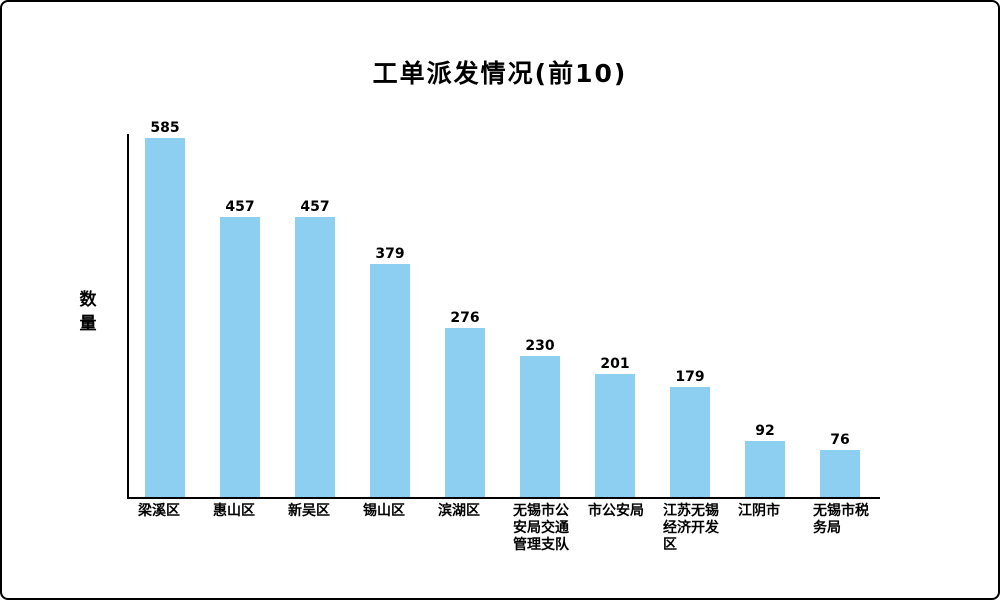 The width and height of the screenshot is (1000, 600). I want to click on x-tick-label: 锡山区, so click(384, 511).